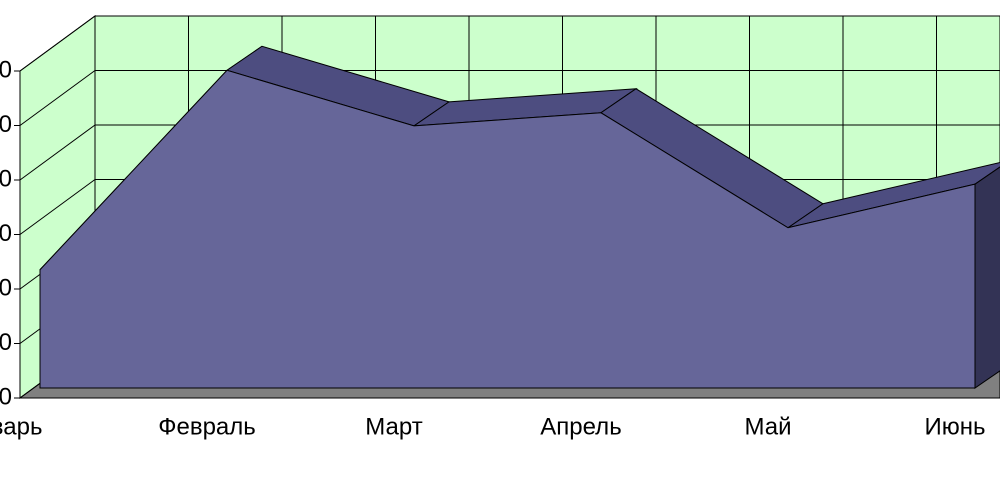  Describe the element at coordinates (580, 426) in the screenshot. I see `x-tick-label: Апрель` at that location.